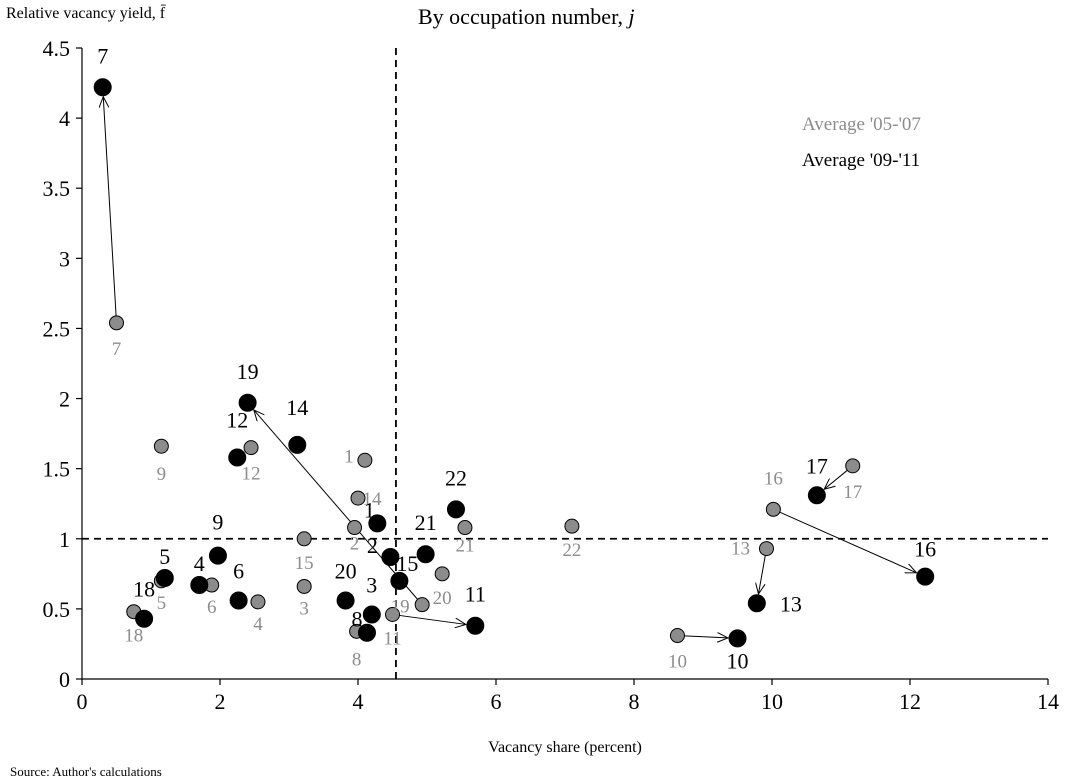  I want to click on point-label-old: 15, so click(304, 563).